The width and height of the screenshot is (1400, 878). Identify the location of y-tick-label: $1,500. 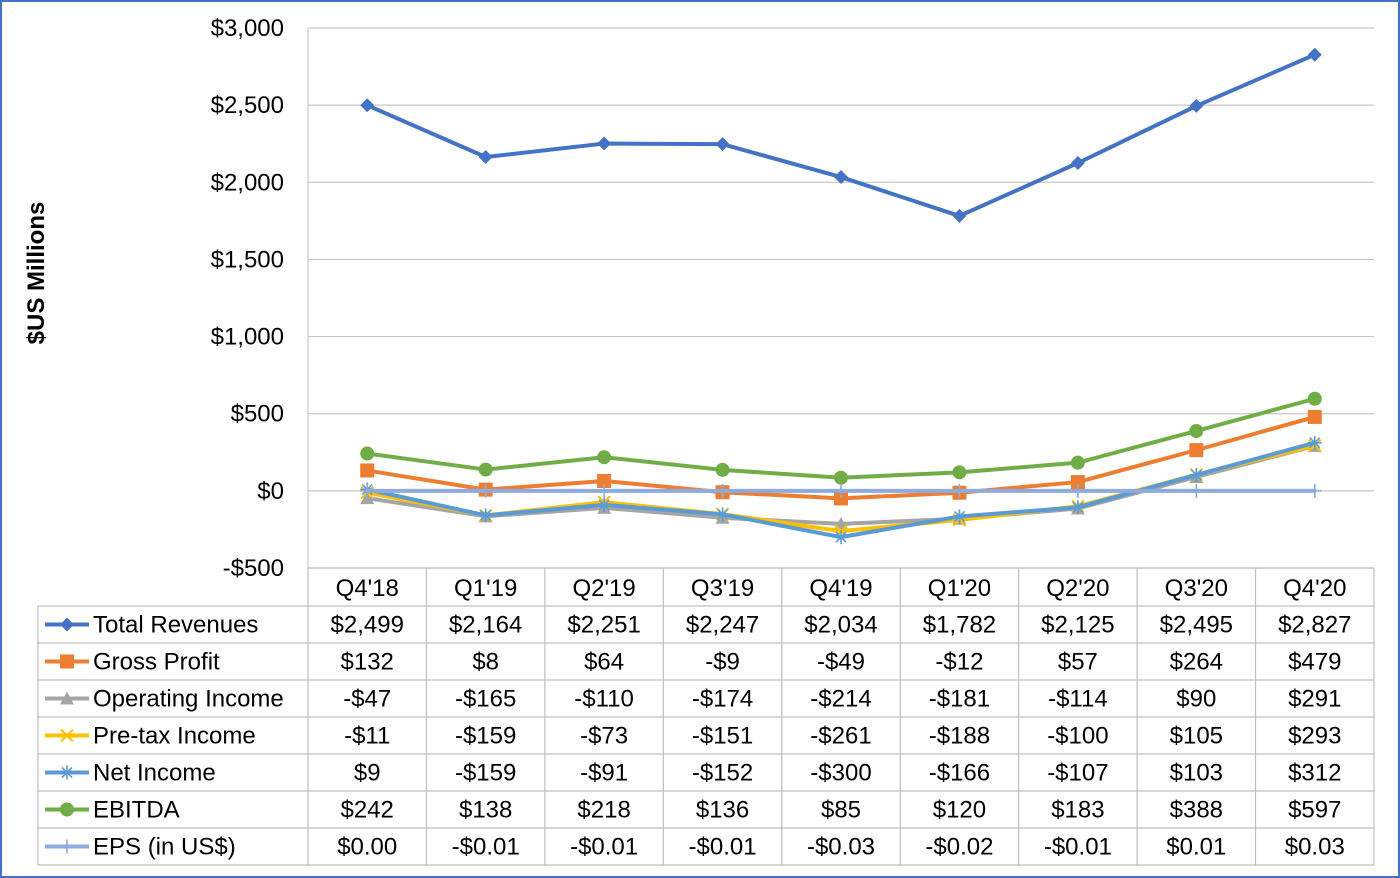
(247, 259).